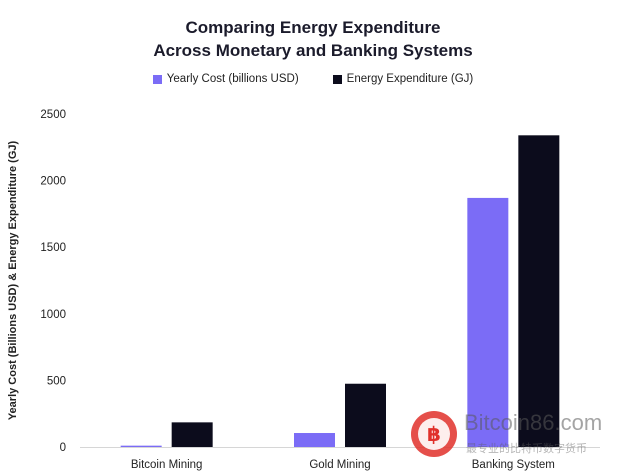  I want to click on legend-swatch-energy-expenditure, so click(337, 79).